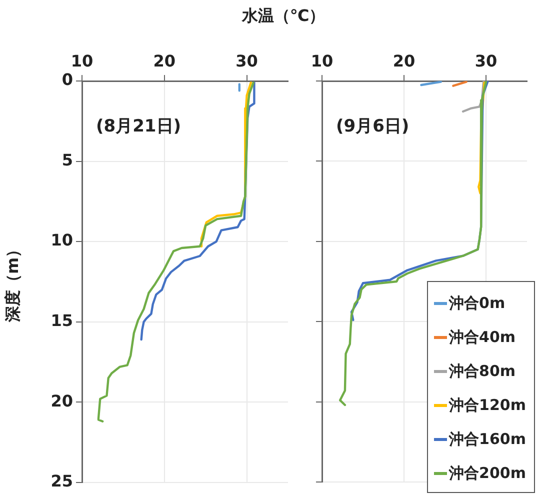 This screenshot has width=537, height=495. I want to click on x-tick-label: 10, so click(322, 61).